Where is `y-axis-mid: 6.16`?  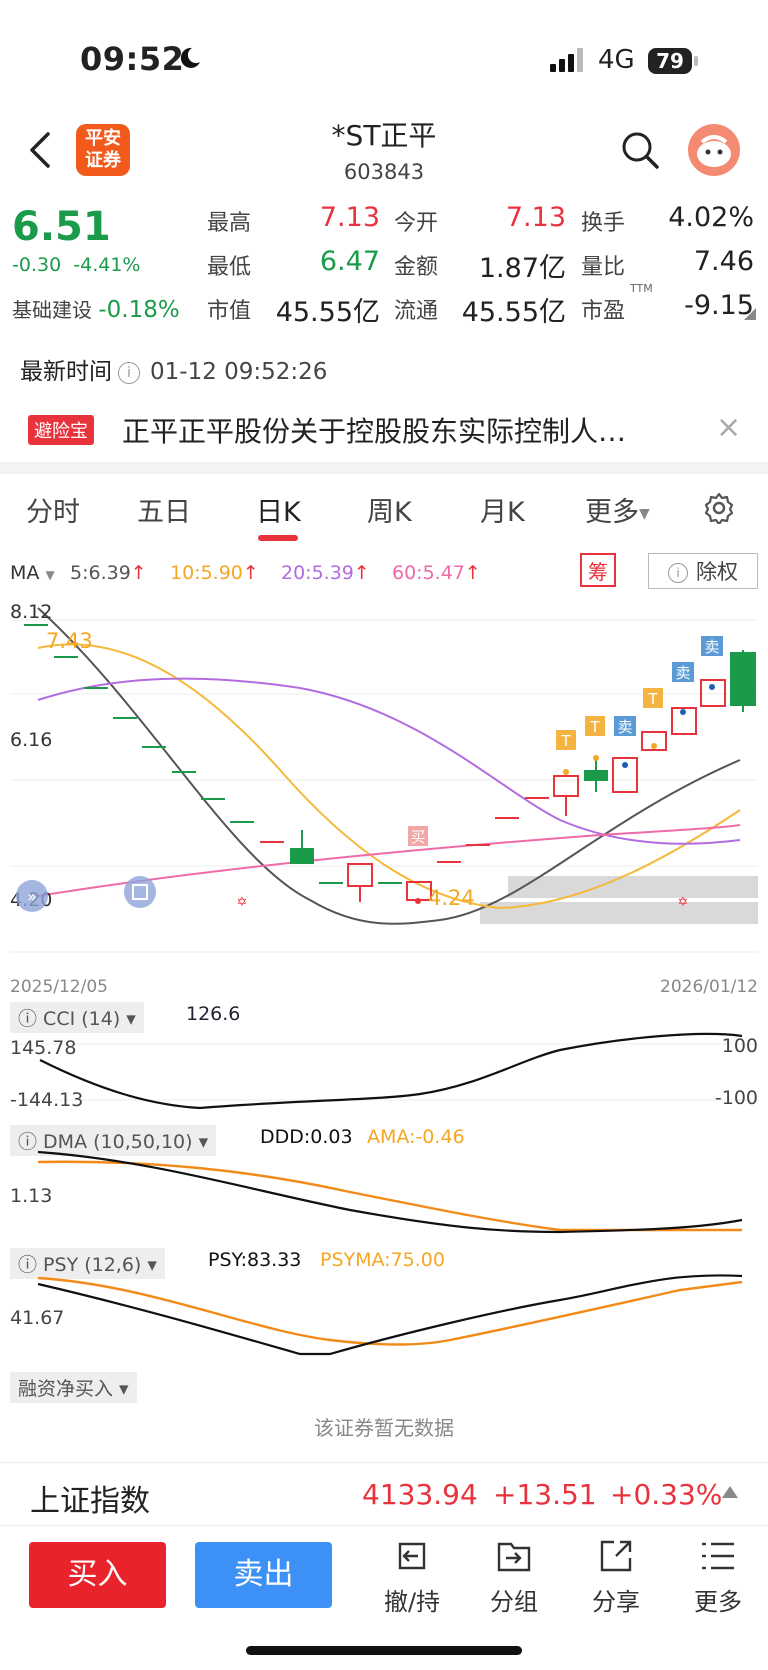
y-axis-mid: 6.16 is located at coordinates (31, 740).